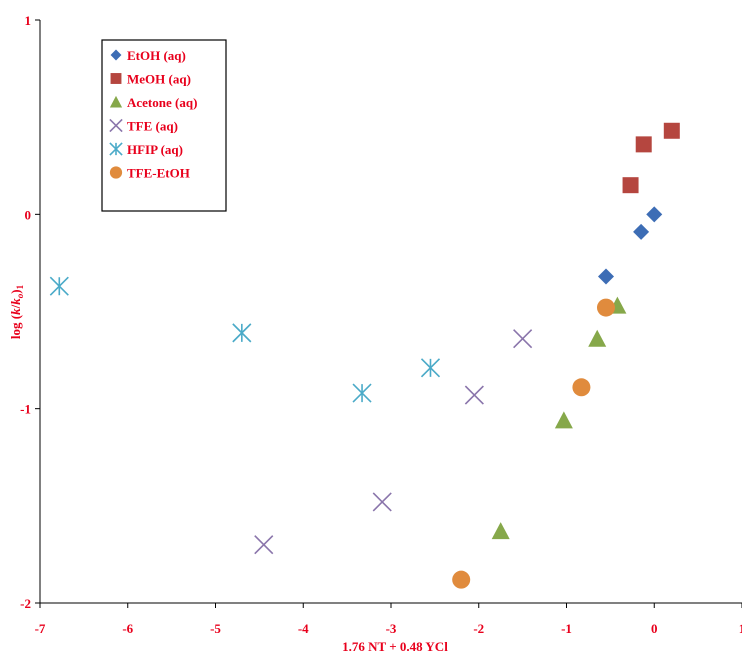 Image resolution: width=742 pixels, height=654 pixels. I want to click on y-tick-label: -2, so click(25, 603).